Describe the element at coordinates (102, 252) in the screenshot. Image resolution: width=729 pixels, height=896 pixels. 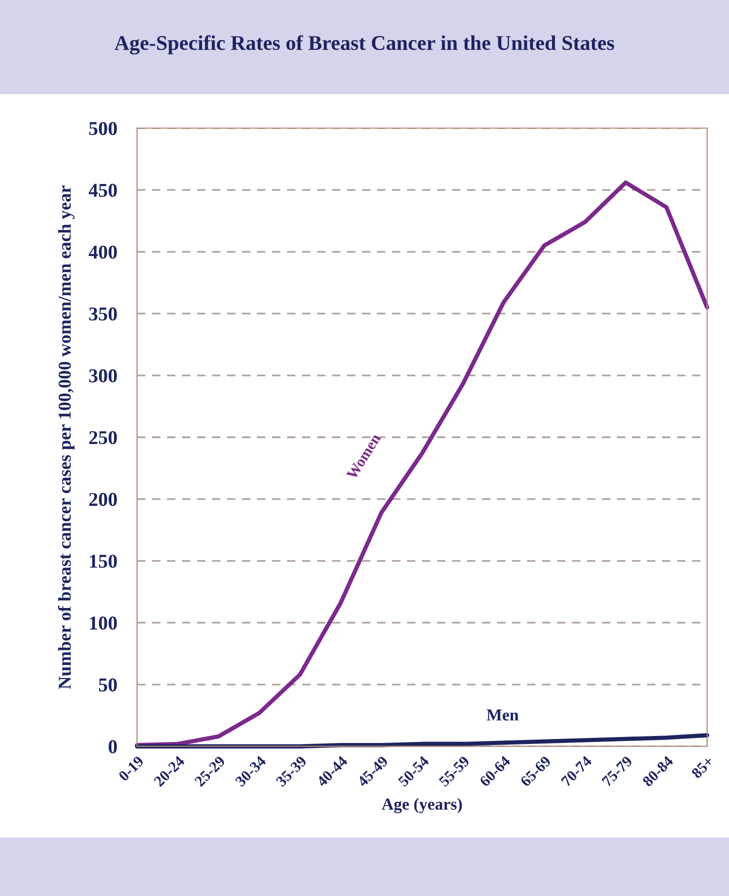
I see `y-tick-label: 400` at that location.